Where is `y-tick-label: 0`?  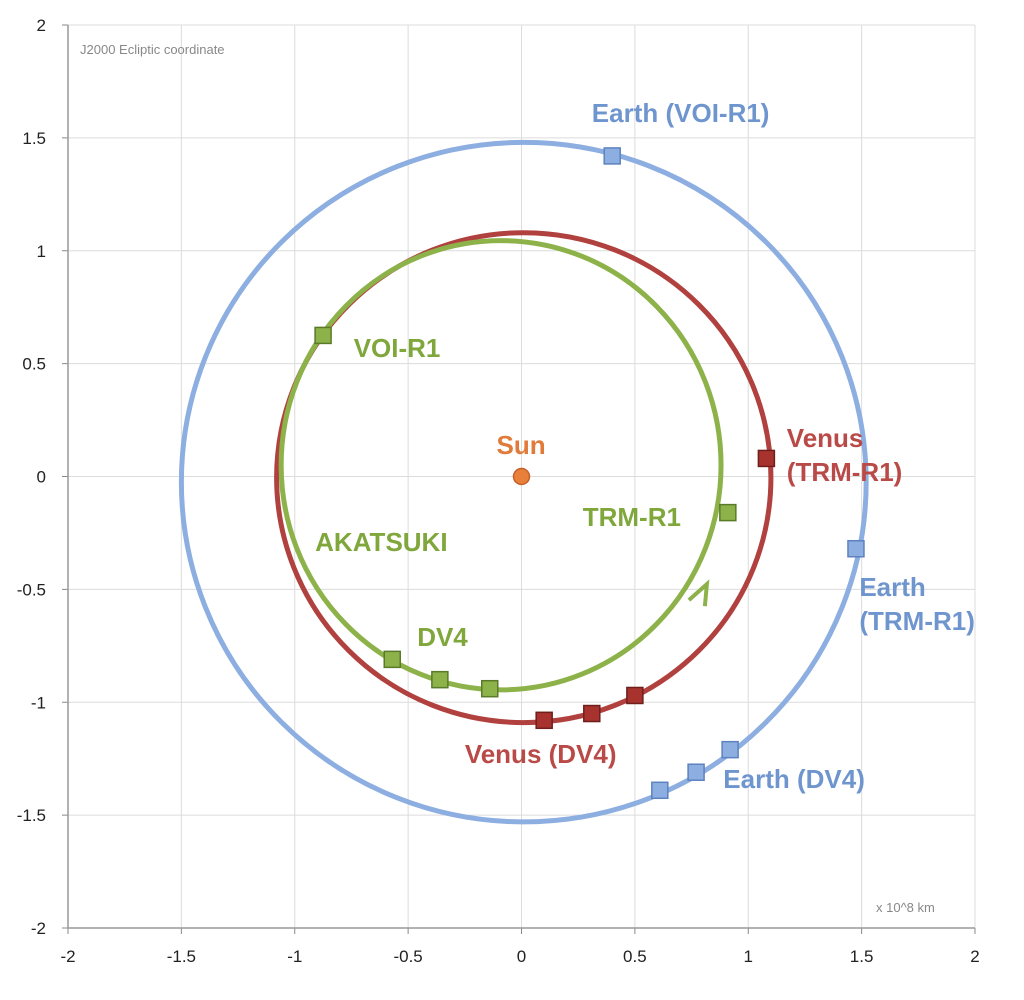
y-tick-label: 0 is located at coordinates (41, 477).